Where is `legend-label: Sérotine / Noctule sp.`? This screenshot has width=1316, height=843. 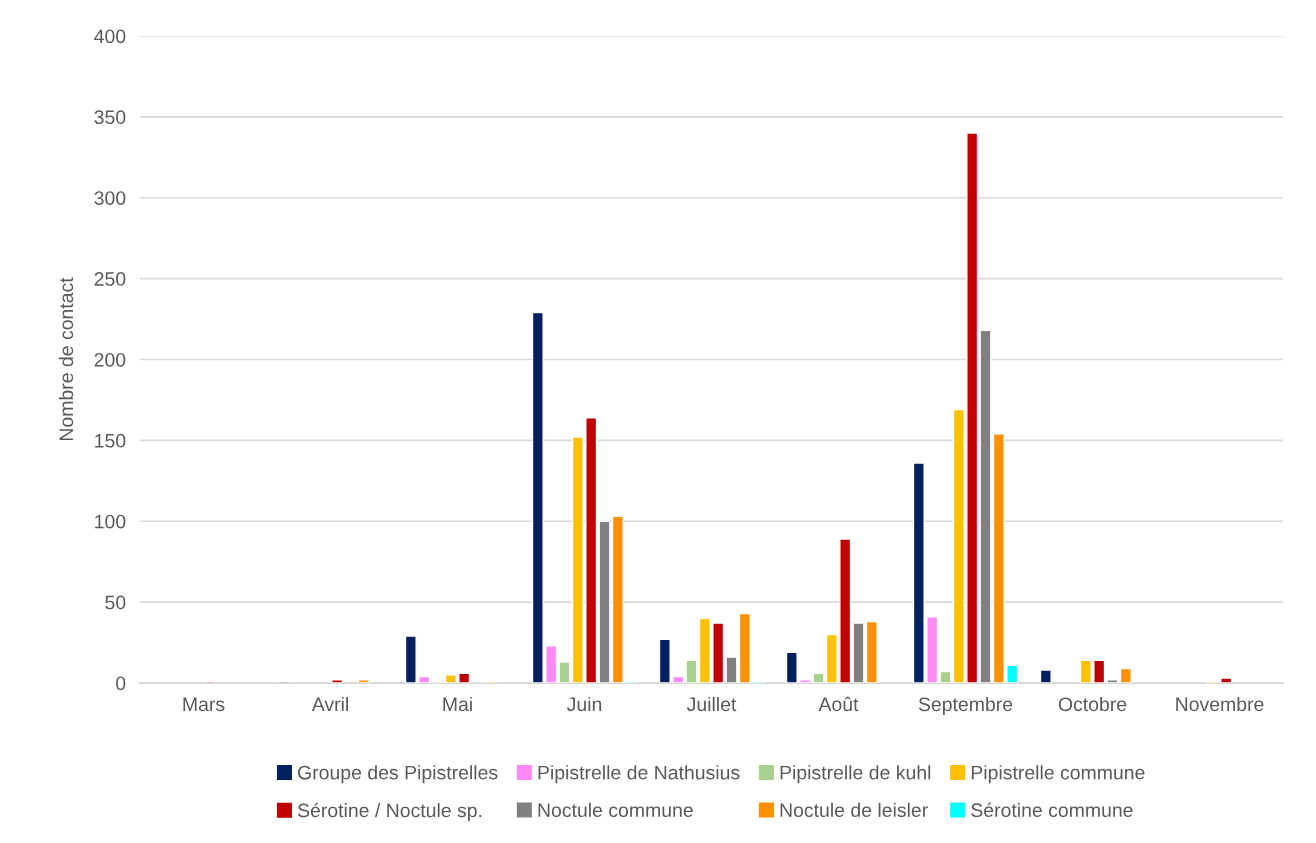
legend-label: Sérotine / Noctule sp. is located at coordinates (389, 812).